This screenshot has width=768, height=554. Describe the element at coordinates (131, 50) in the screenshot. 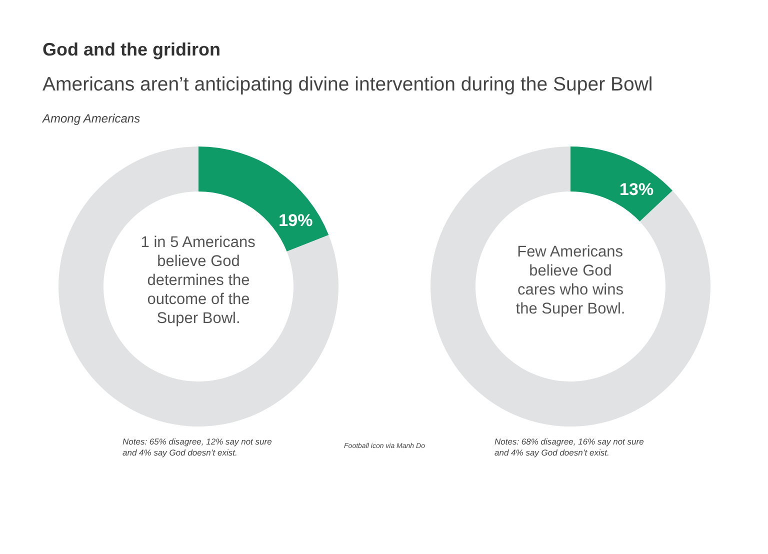

I see `chart-title: God and the gridiron` at that location.